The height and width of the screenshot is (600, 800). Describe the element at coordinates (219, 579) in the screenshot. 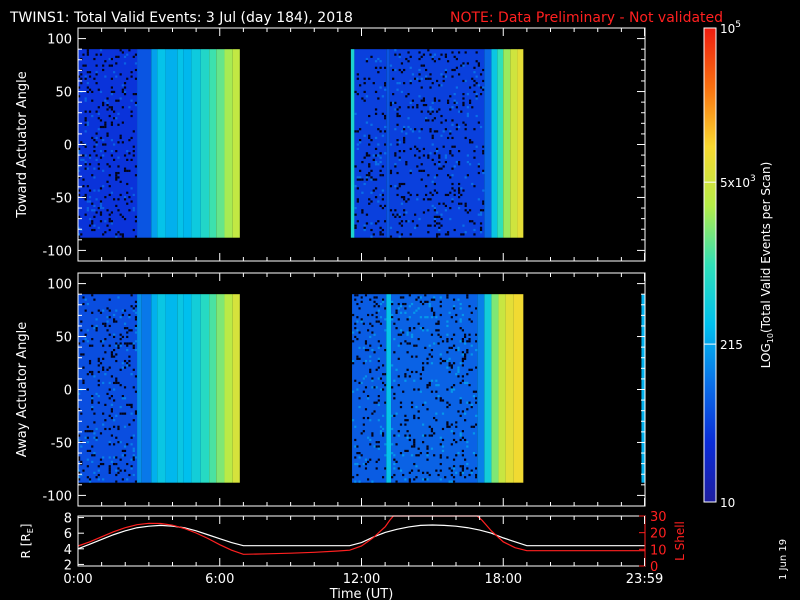

I see `x-tick-label: 6:00` at that location.